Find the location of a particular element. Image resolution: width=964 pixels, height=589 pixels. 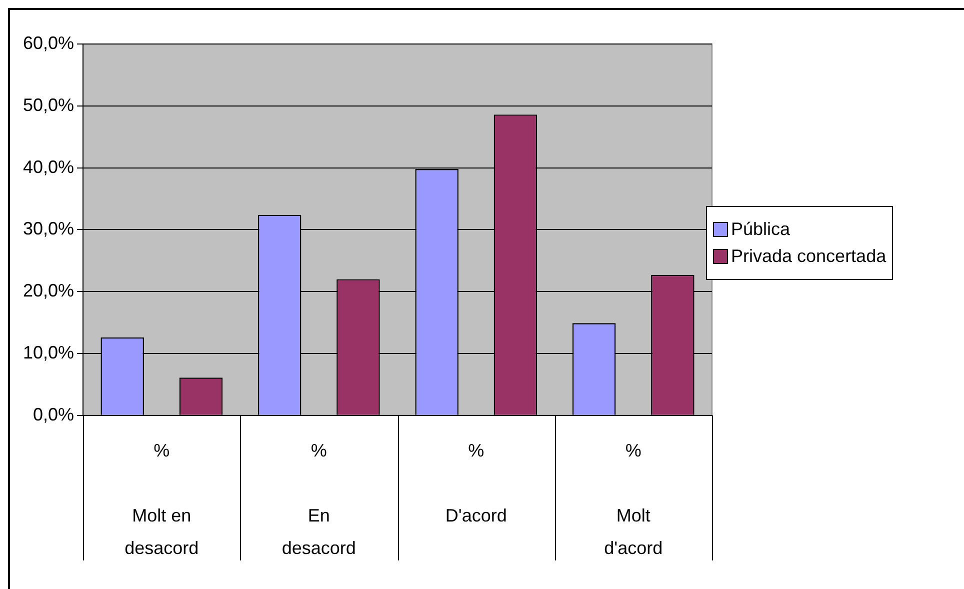

y-tick-label: 0,0% is located at coordinates (53, 414).